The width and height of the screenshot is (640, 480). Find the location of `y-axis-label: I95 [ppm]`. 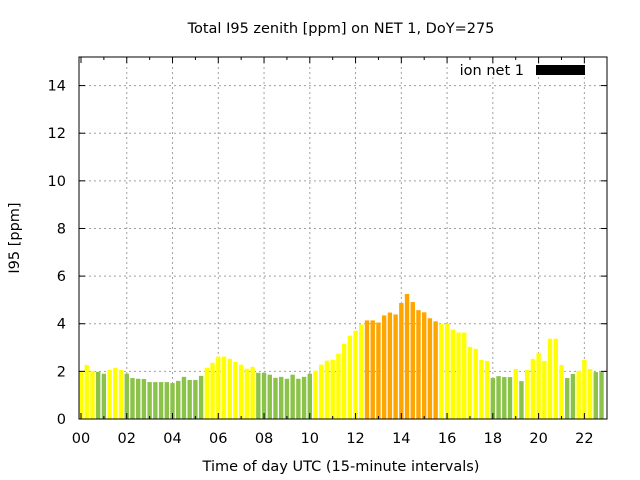

y-axis-label: I95 [ppm] is located at coordinates (15, 237).